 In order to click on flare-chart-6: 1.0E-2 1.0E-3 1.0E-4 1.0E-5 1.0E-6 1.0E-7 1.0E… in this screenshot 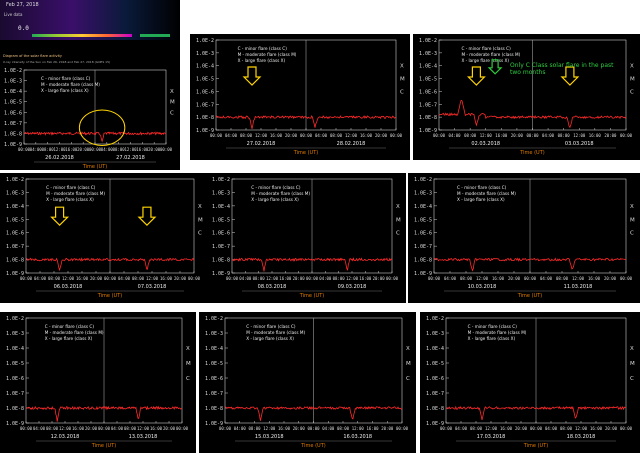, I will do `click(98, 382)`.